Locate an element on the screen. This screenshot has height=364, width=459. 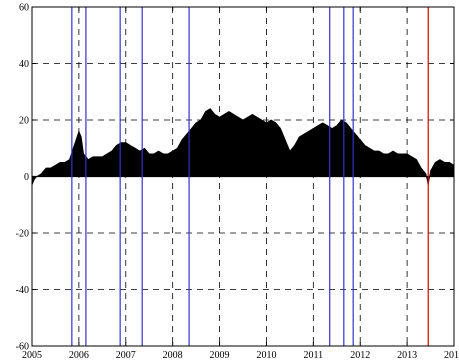
x-tick-label: 2006 is located at coordinates (79, 355).